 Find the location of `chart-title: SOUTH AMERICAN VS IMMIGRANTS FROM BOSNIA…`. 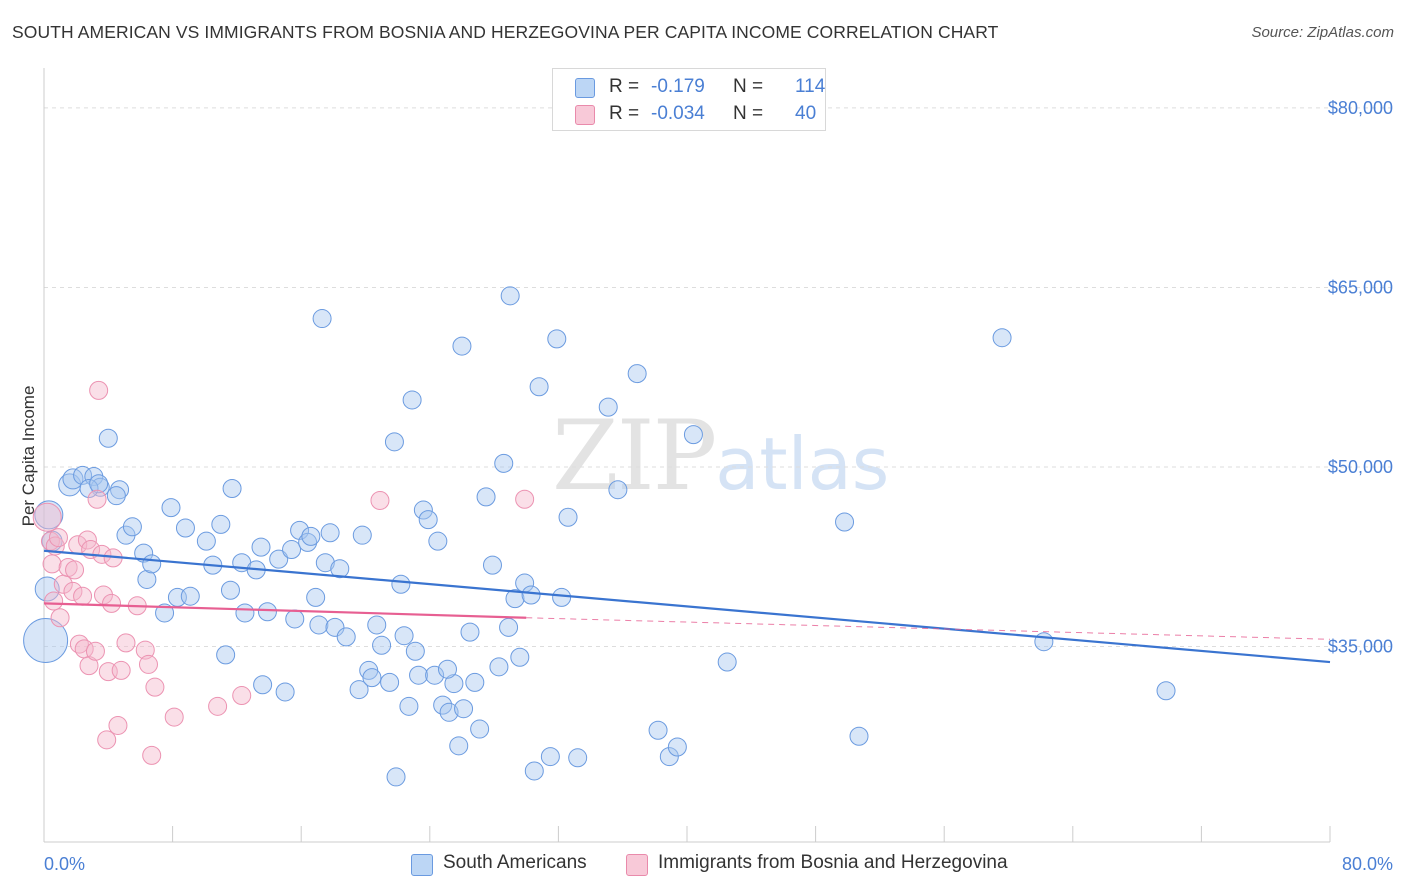

chart-title: SOUTH AMERICAN VS IMMIGRANTS FROM BOSNIA… is located at coordinates (505, 32).